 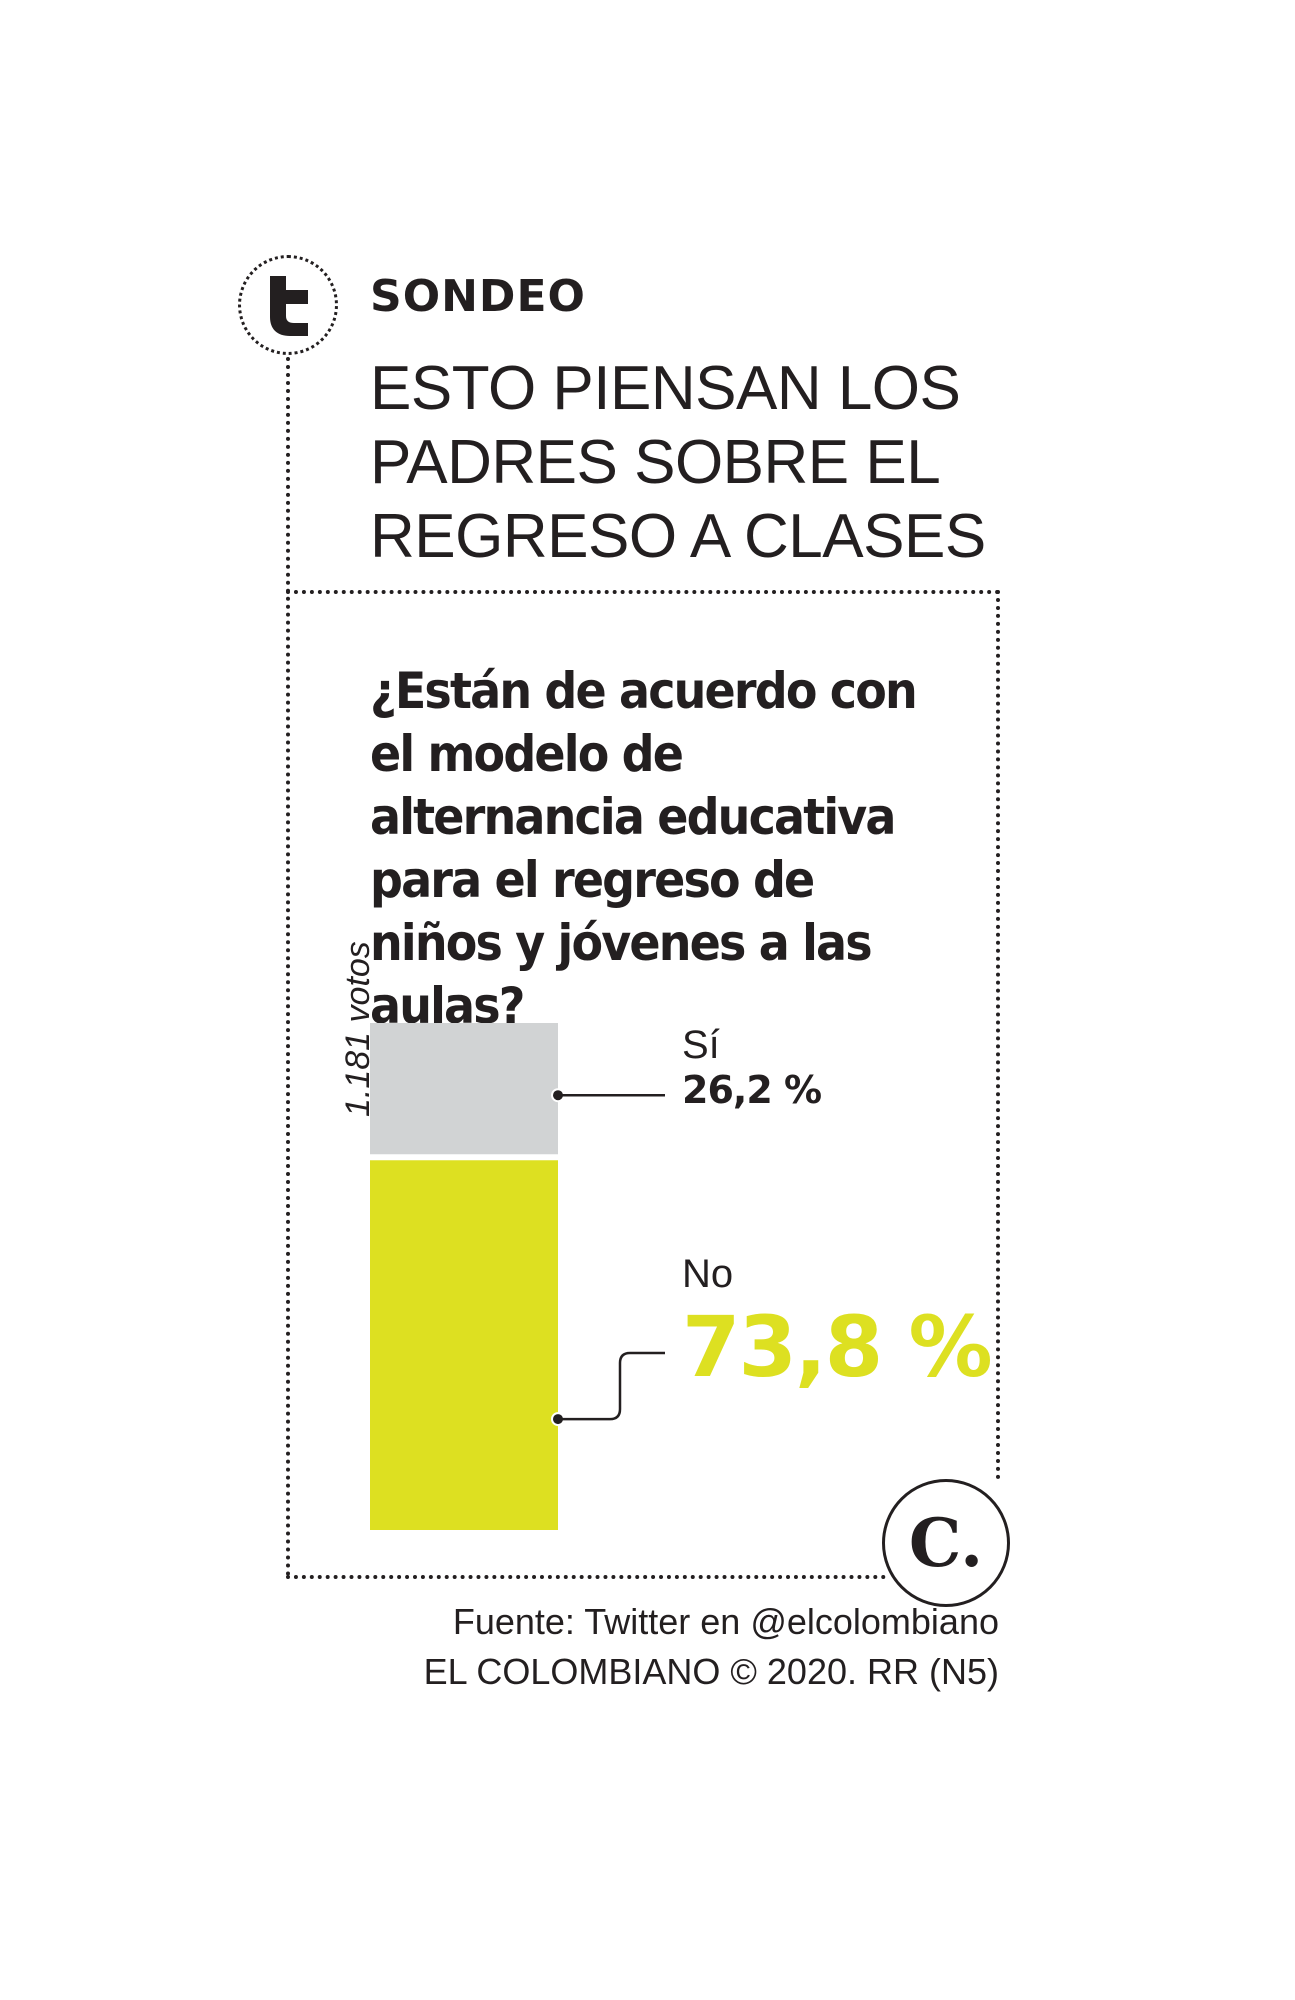 What do you see at coordinates (701, 1045) in the screenshot?
I see `category-label-si: Sí` at bounding box center [701, 1045].